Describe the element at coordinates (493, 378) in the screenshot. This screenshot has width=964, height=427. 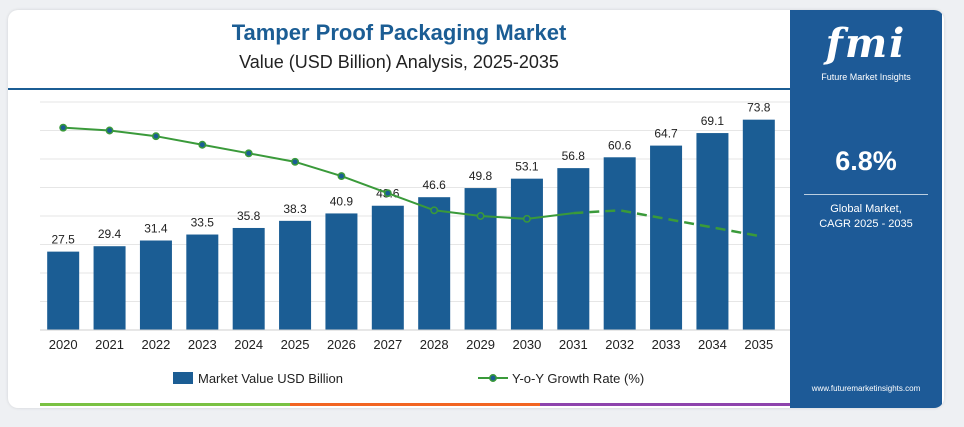
I see `legend-swatch-dot` at that location.